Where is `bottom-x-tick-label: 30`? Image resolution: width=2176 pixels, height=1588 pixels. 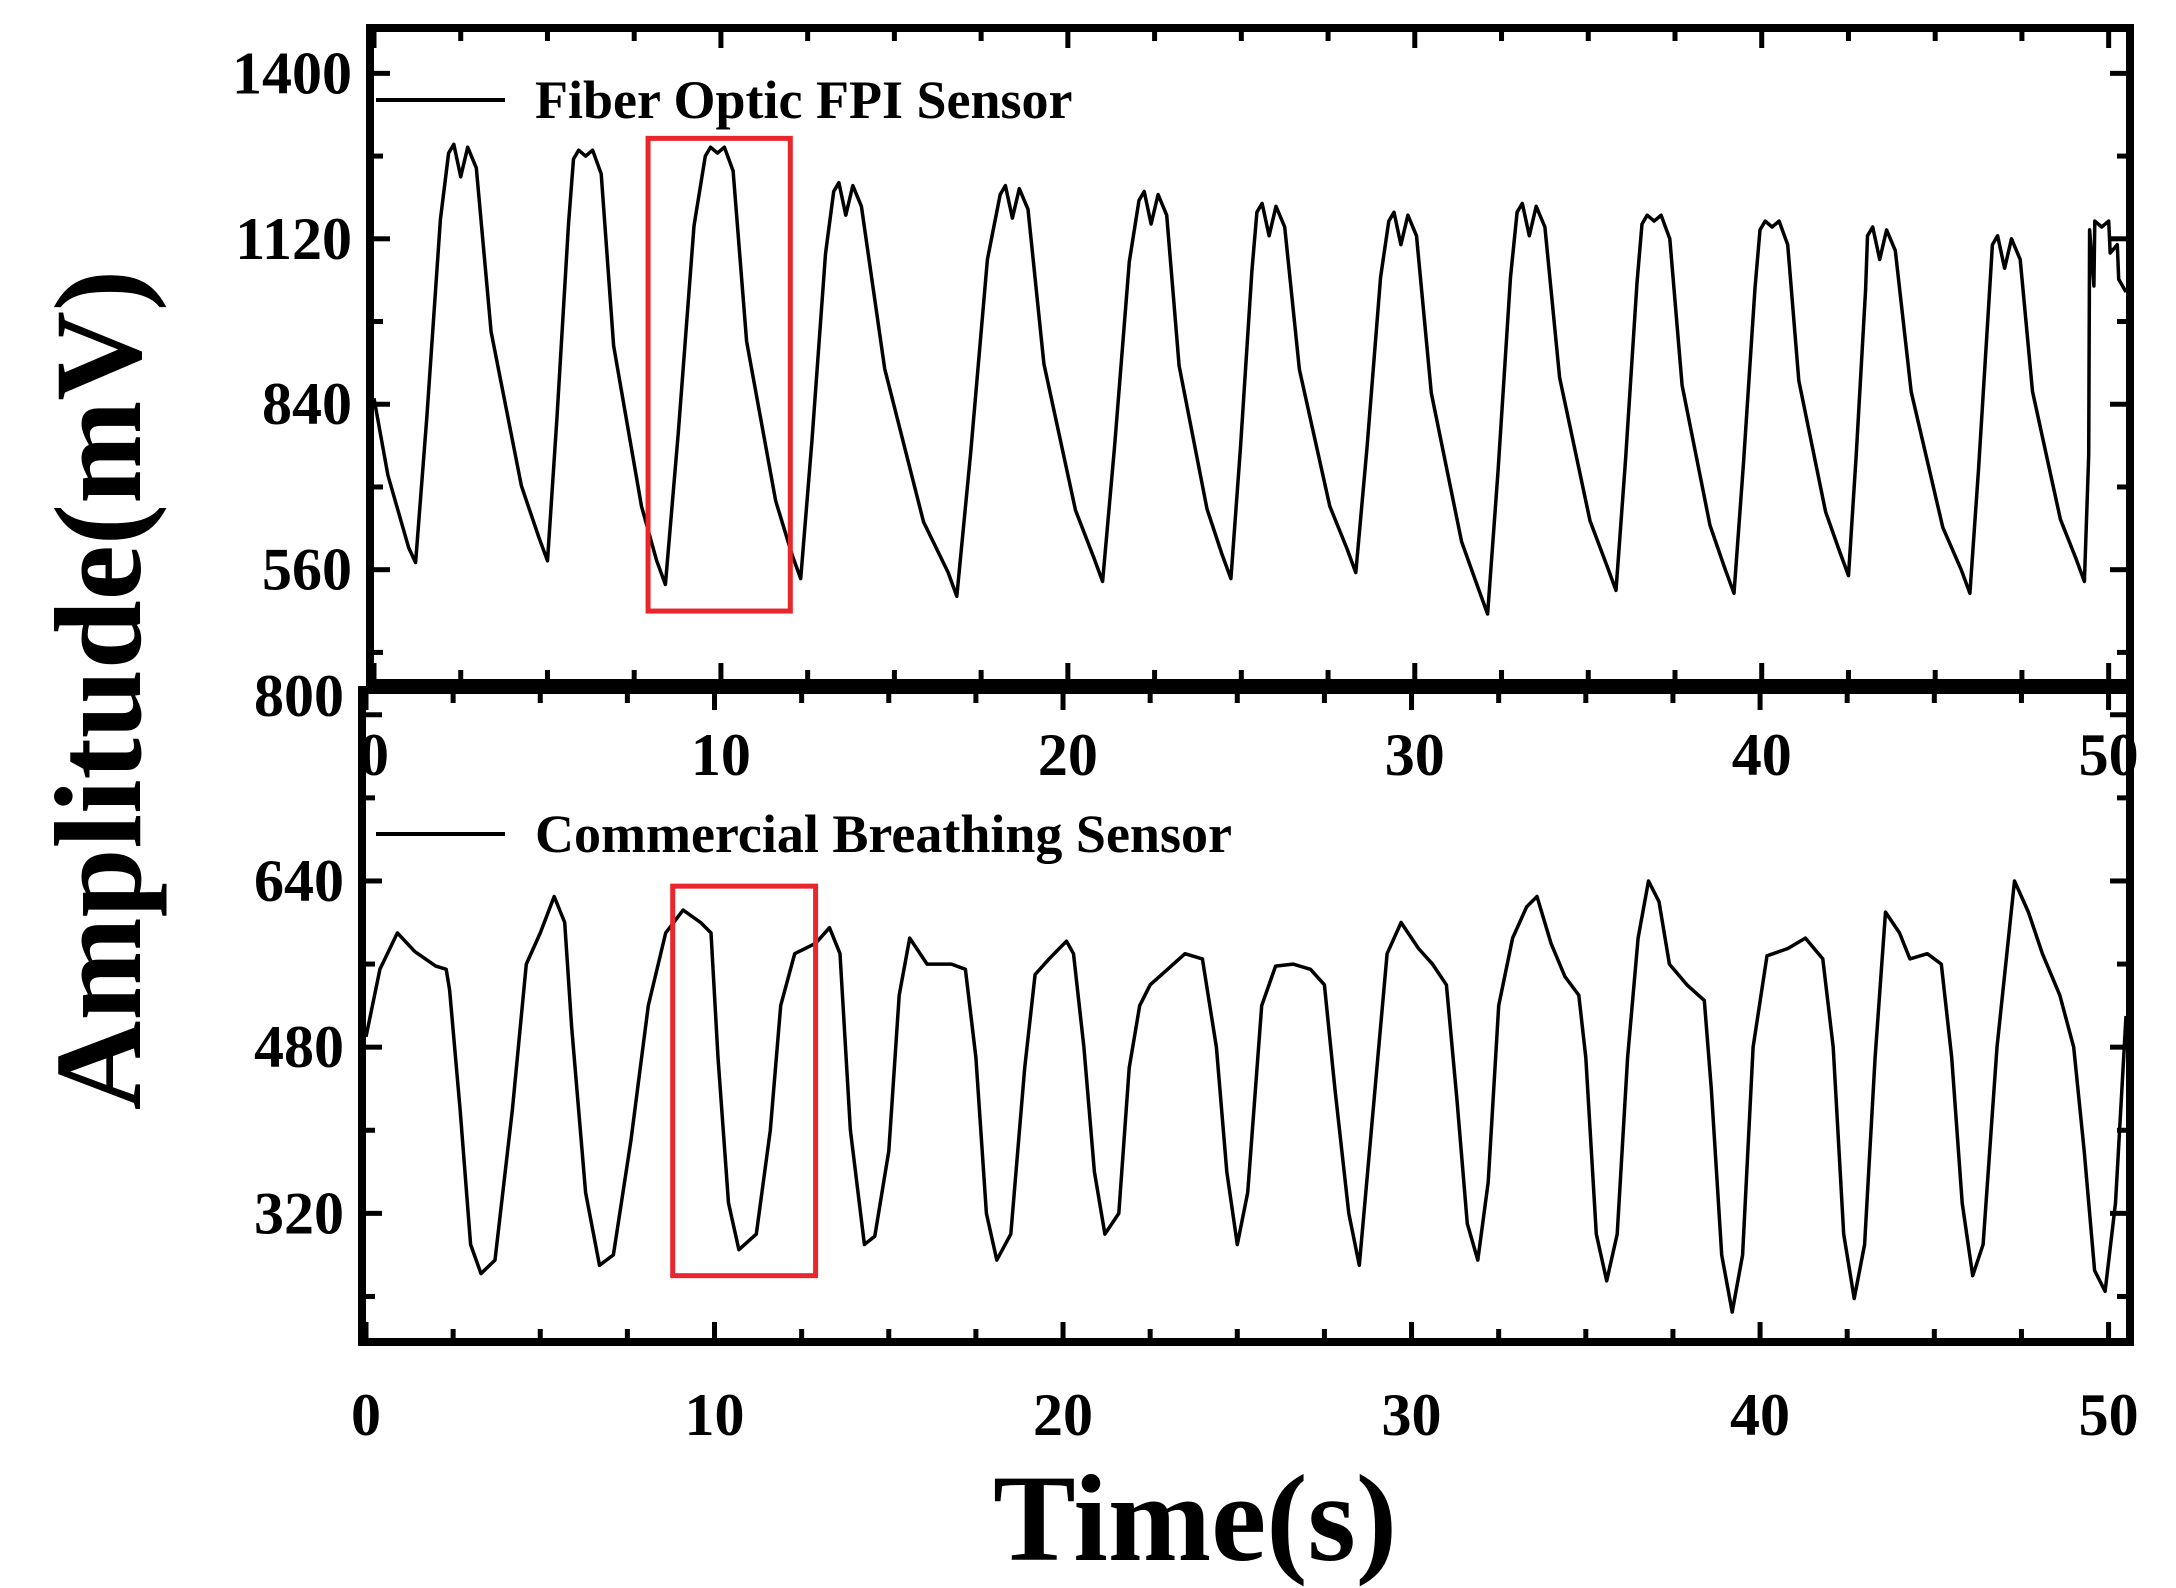
bottom-x-tick-label: 30 is located at coordinates (1412, 1415).